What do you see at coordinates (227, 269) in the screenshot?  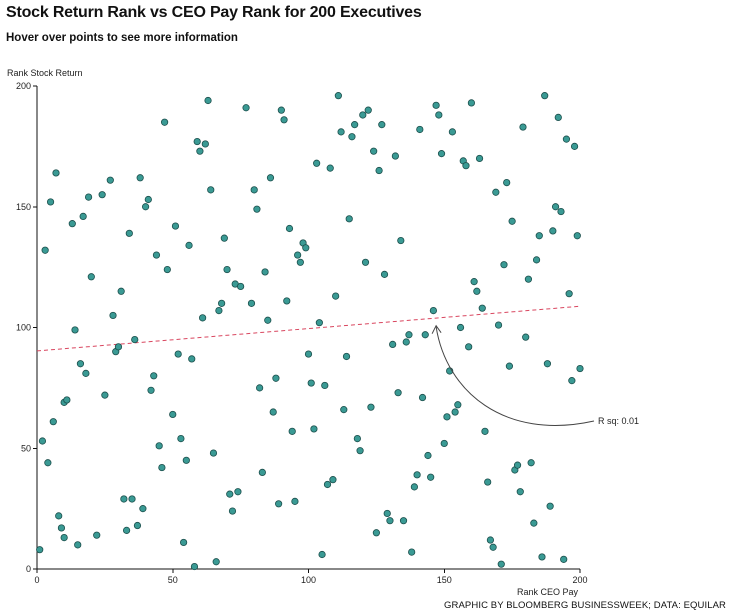 I see `data-point: Rank CEO Pay: 70, Rank Stock Return: 124` at bounding box center [227, 269].